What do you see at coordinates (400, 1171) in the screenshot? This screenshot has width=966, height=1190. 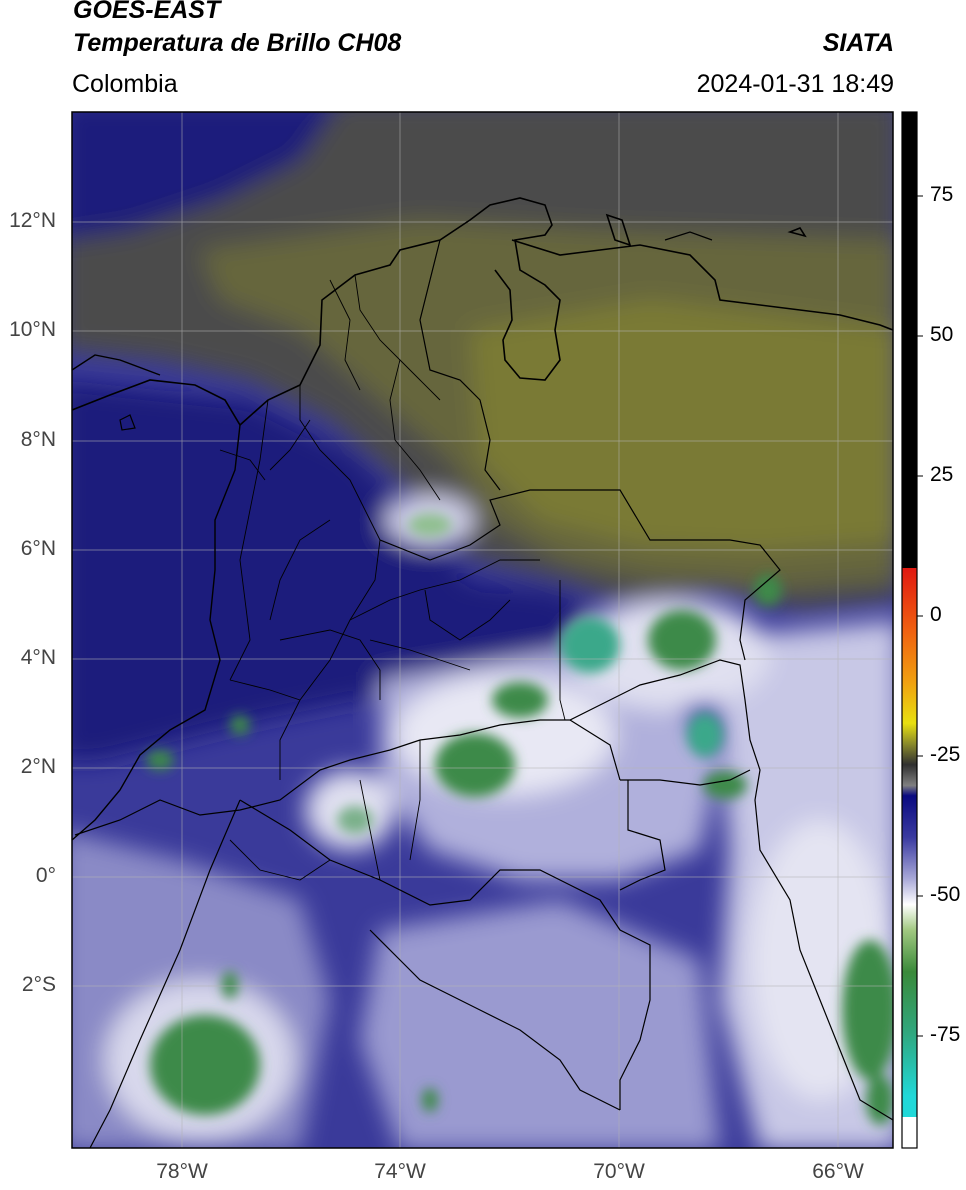 I see `lon-label-74w: 74°W` at bounding box center [400, 1171].